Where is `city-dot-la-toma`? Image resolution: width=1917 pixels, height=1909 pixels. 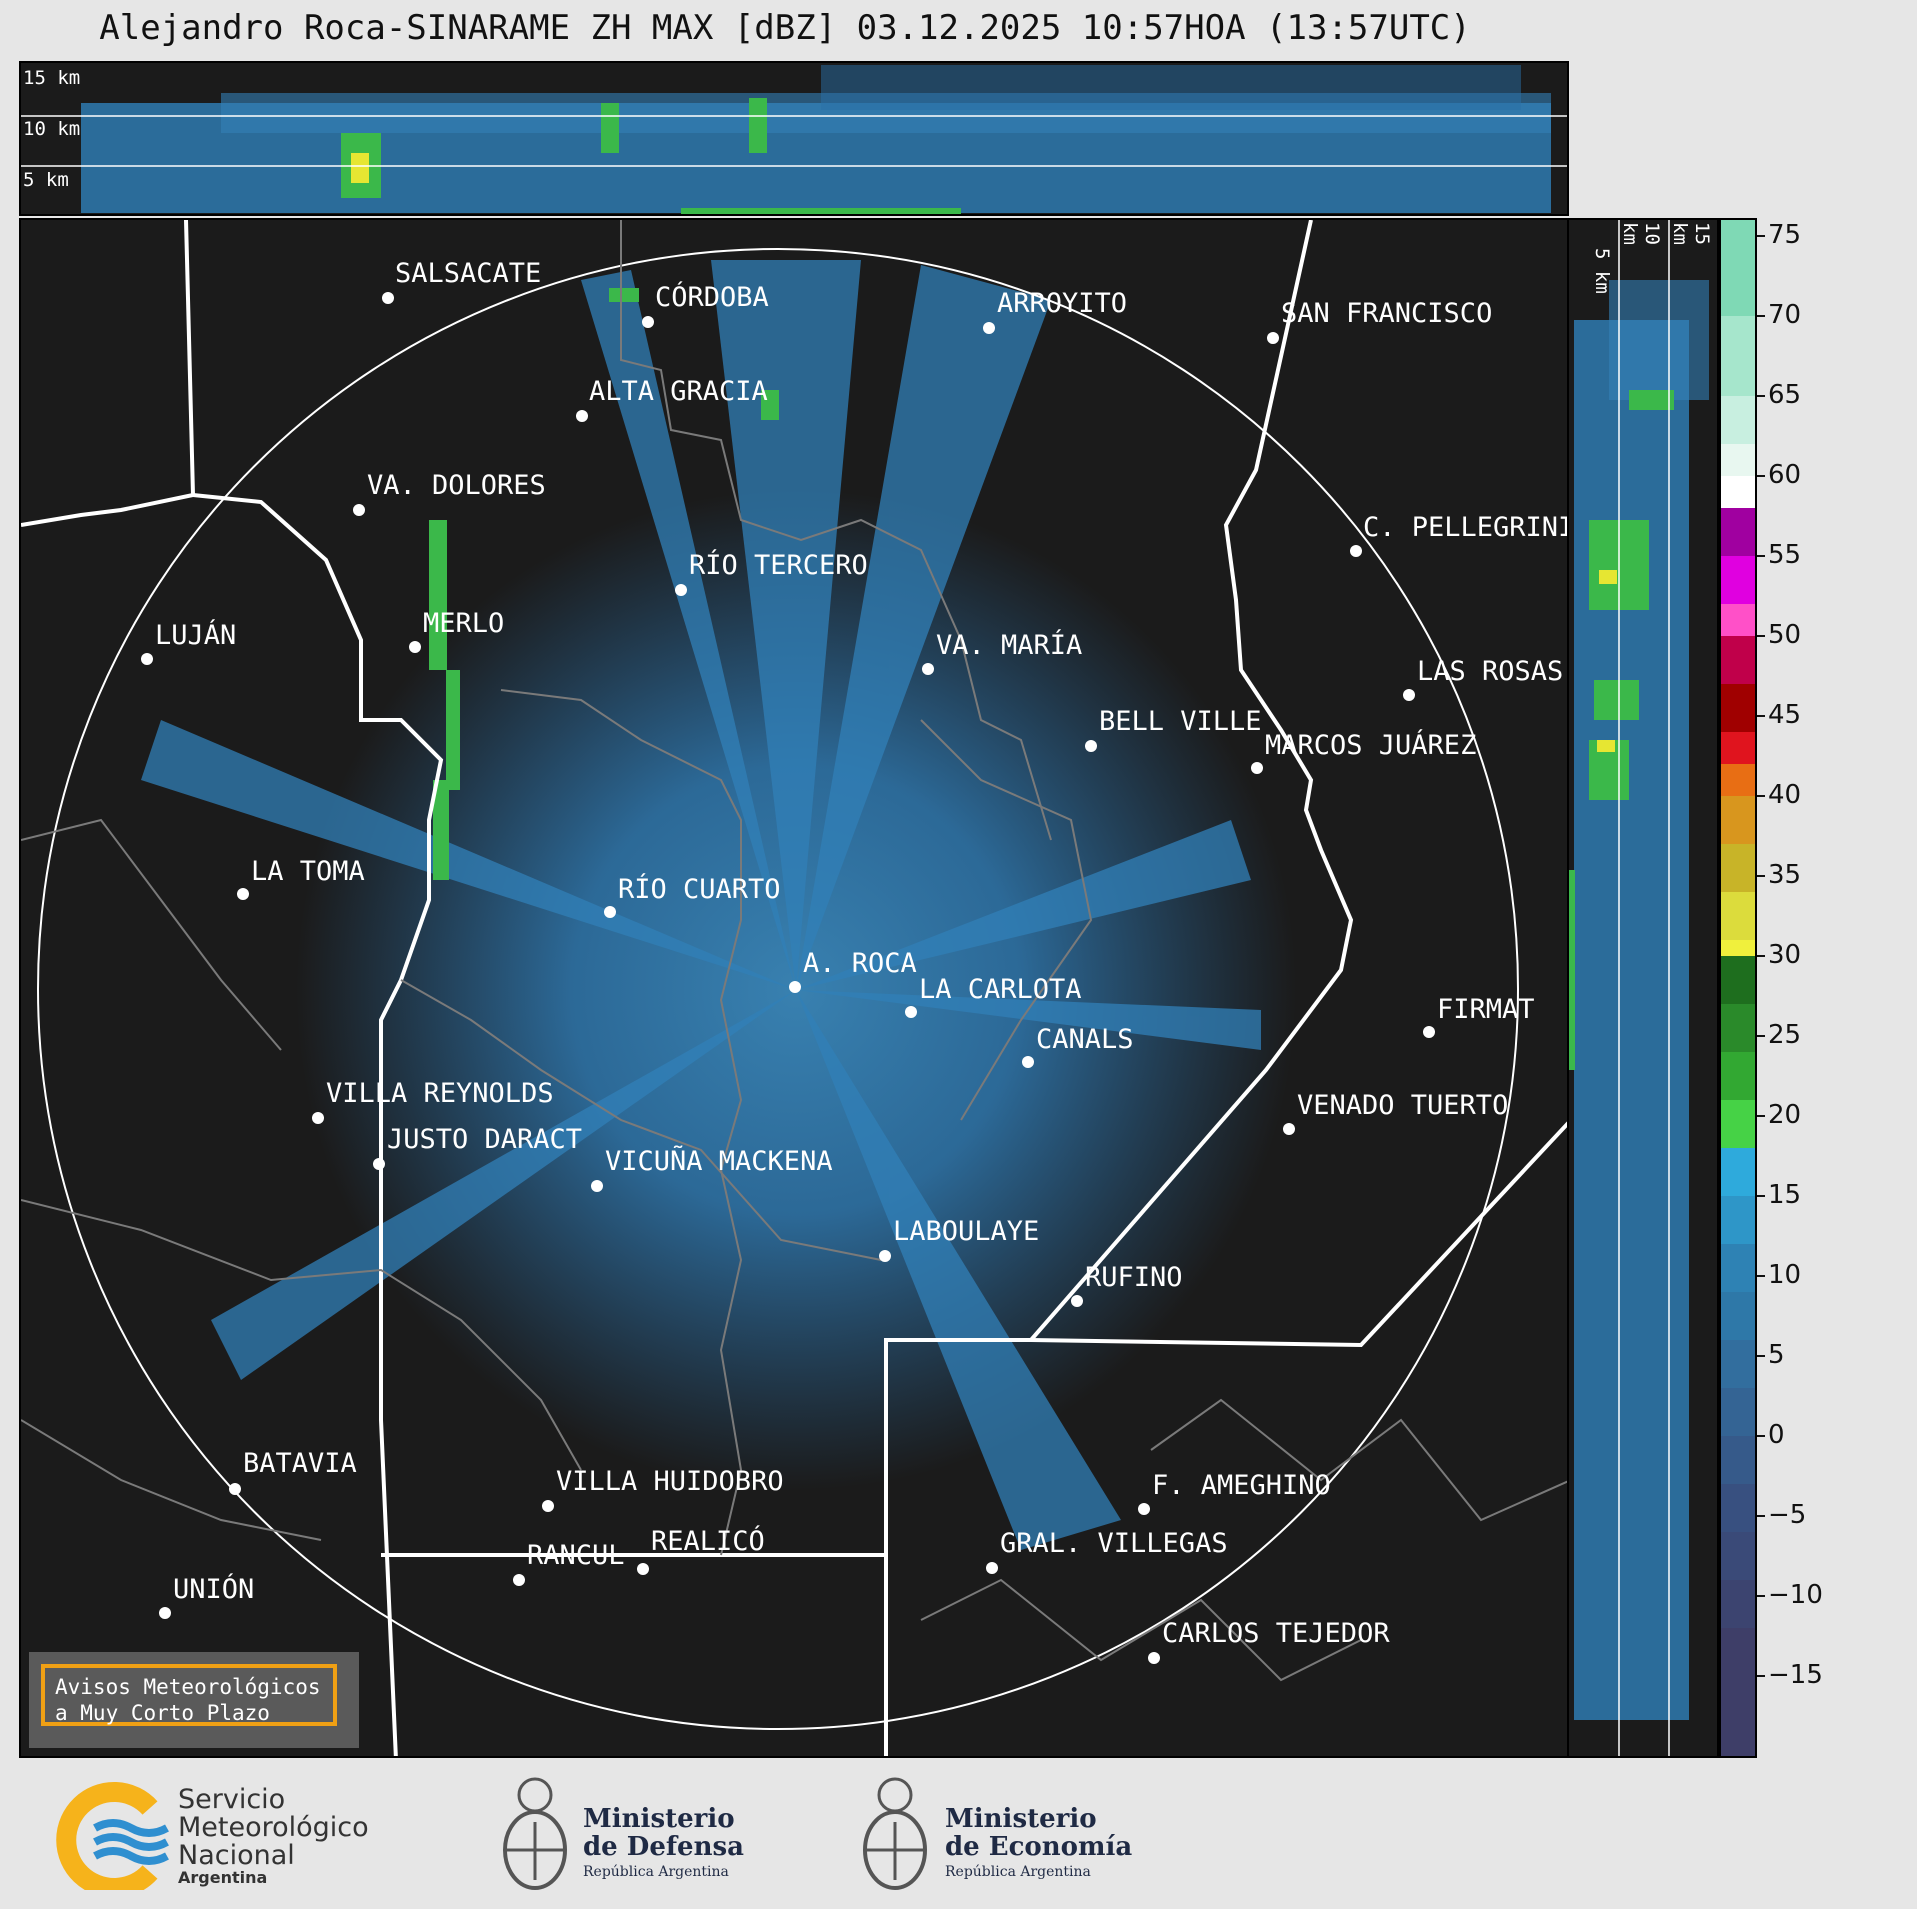
city-dot-la-toma is located at coordinates (243, 894).